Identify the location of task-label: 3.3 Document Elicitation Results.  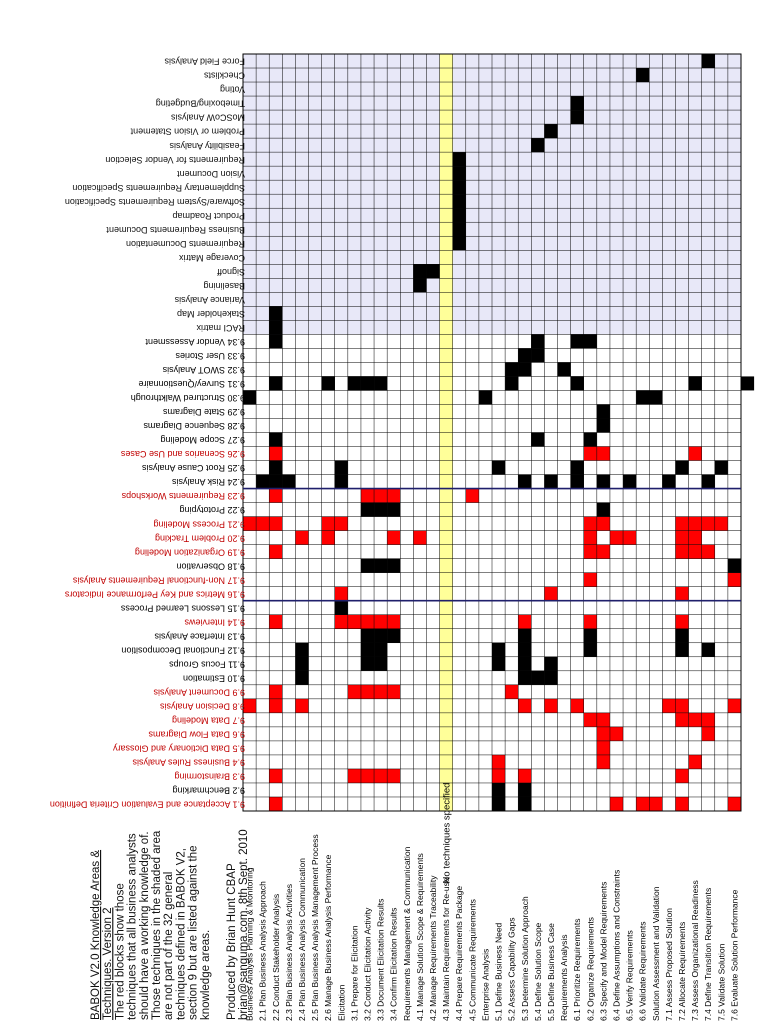
(381, 960).